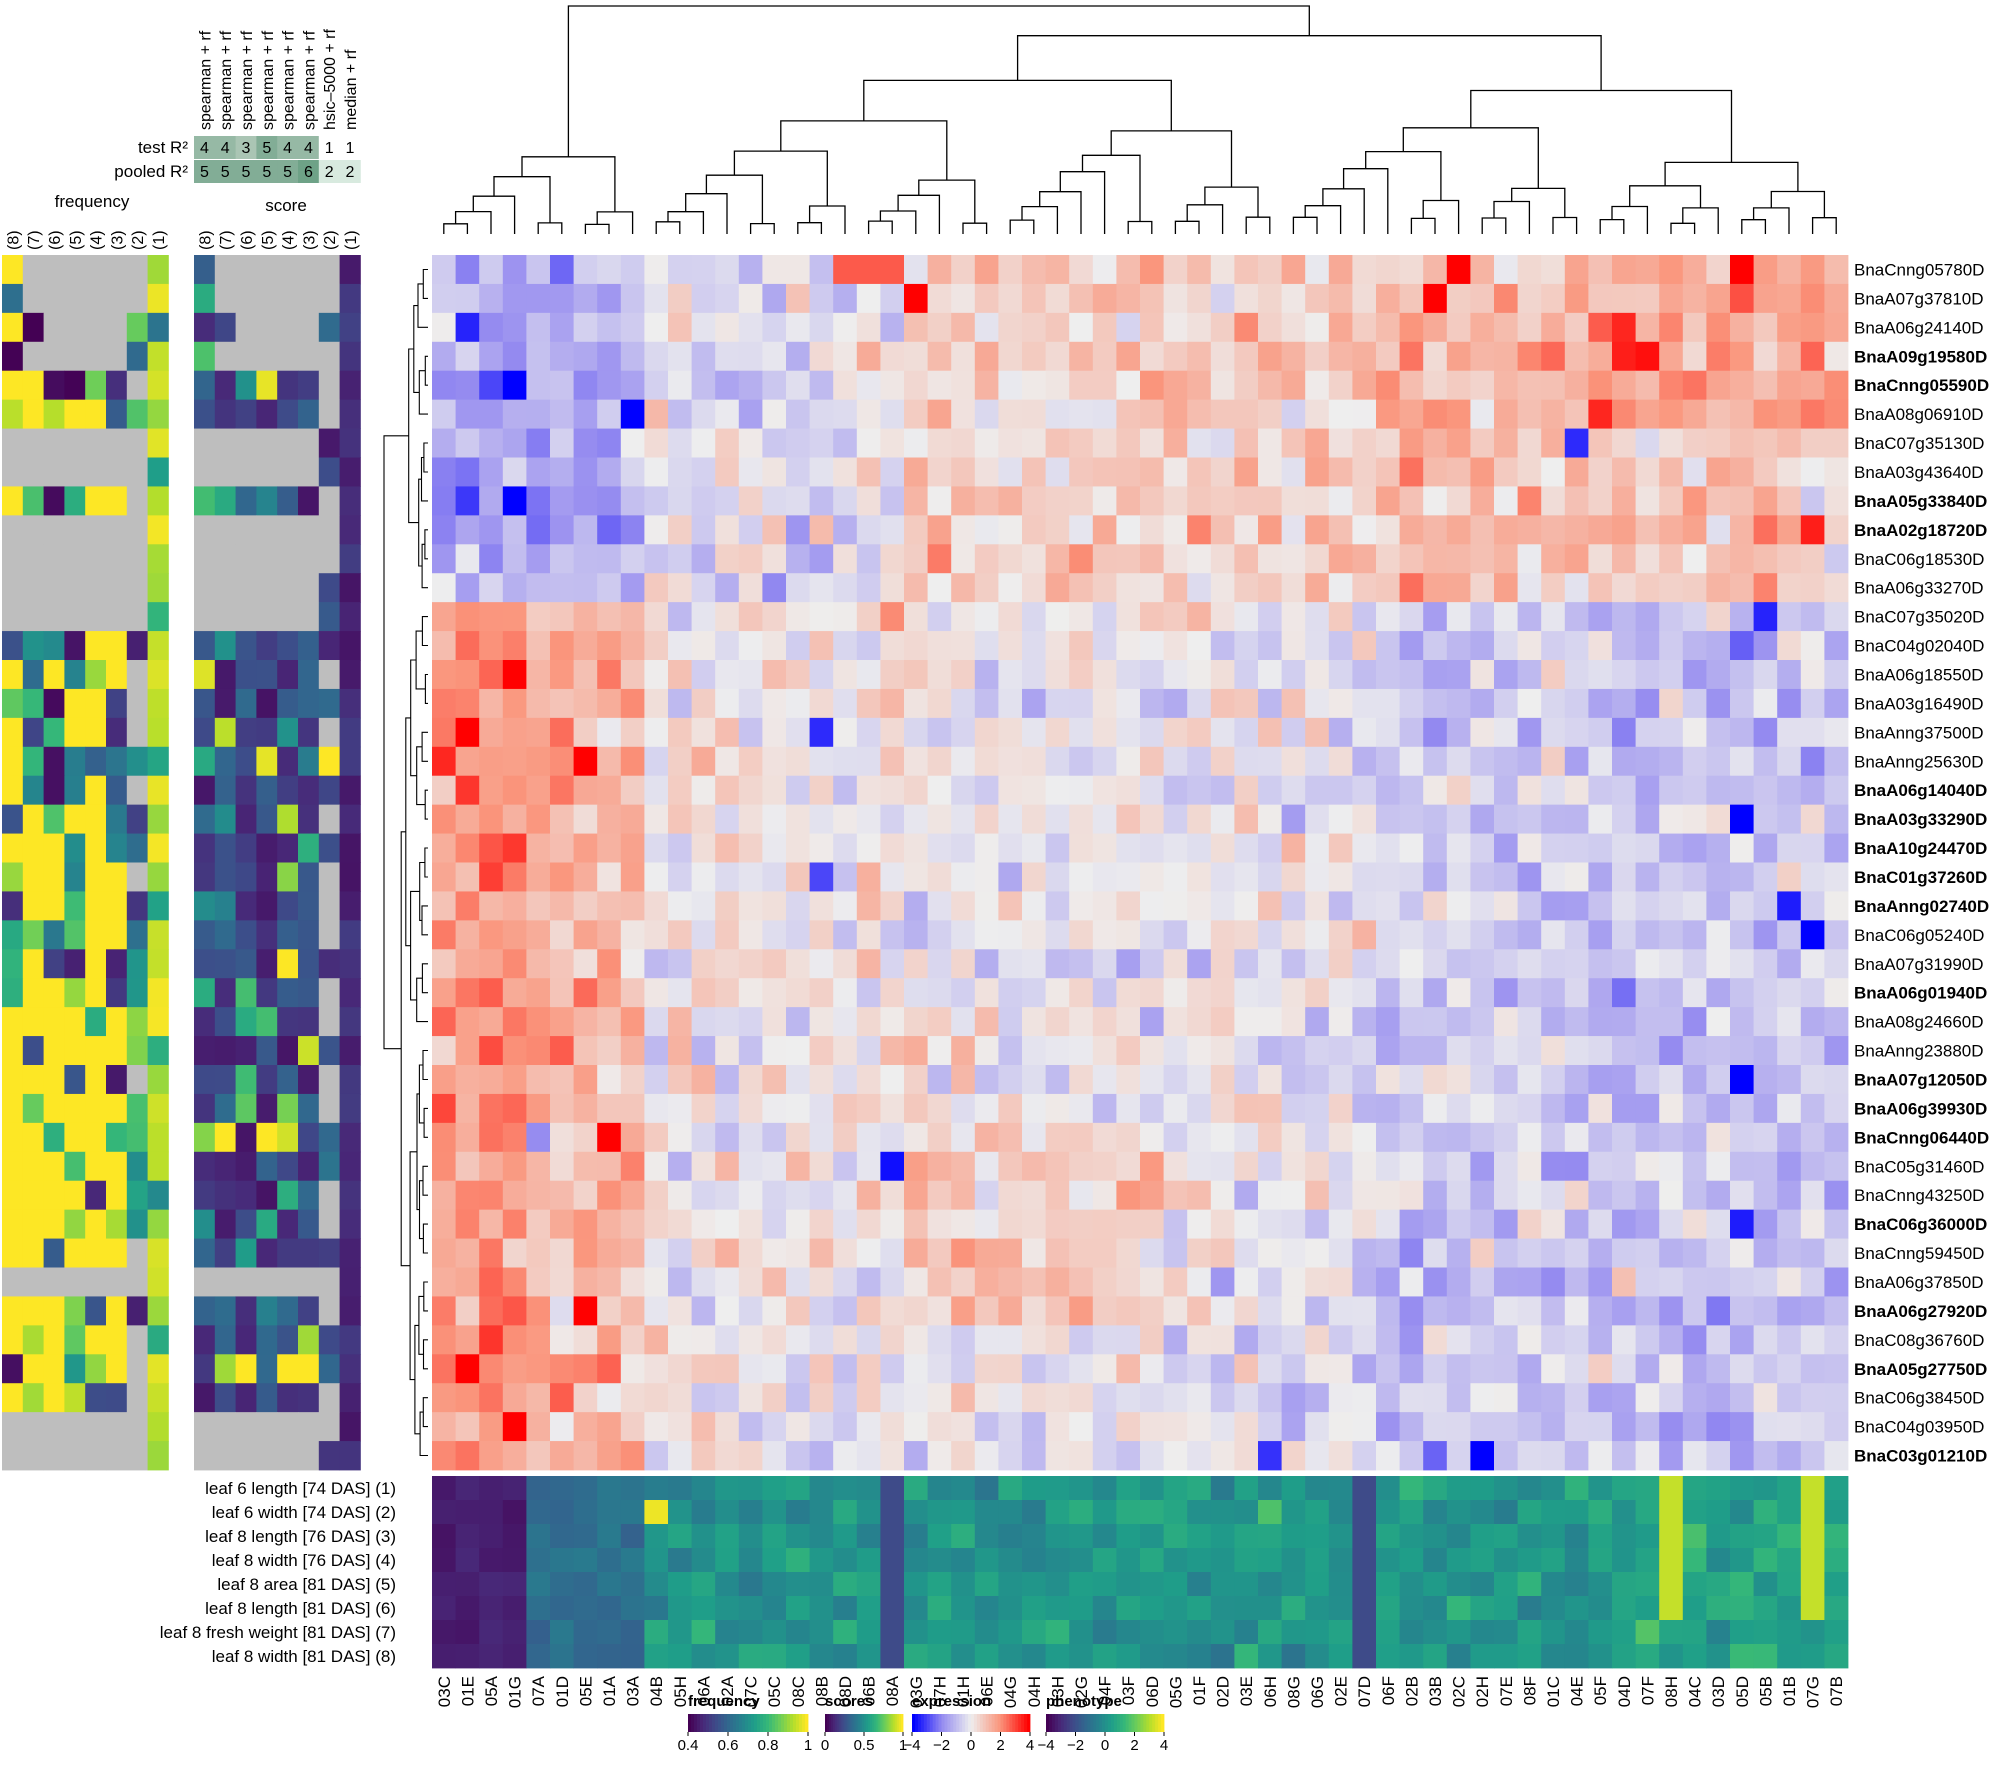  I want to click on legend-tick-label: 0.8, so click(768, 1745).